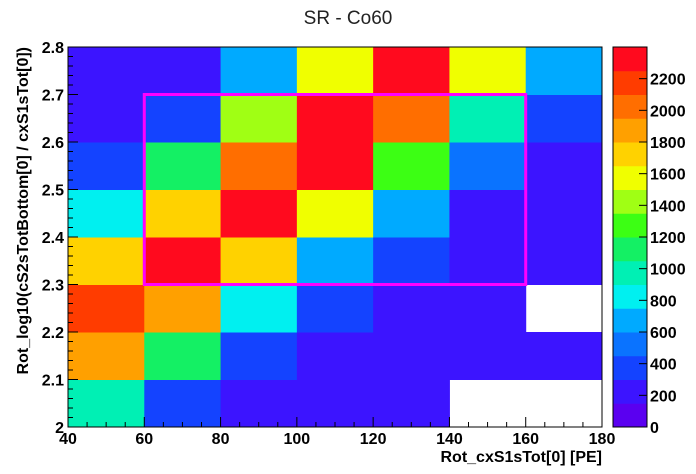  I want to click on chart-title: SR - Co60, so click(348, 18).